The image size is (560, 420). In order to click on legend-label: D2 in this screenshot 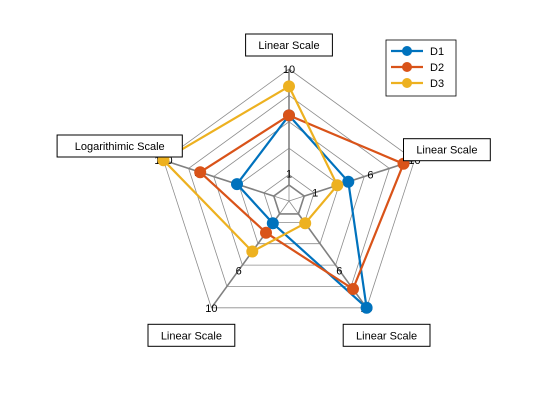, I will do `click(437, 68)`.